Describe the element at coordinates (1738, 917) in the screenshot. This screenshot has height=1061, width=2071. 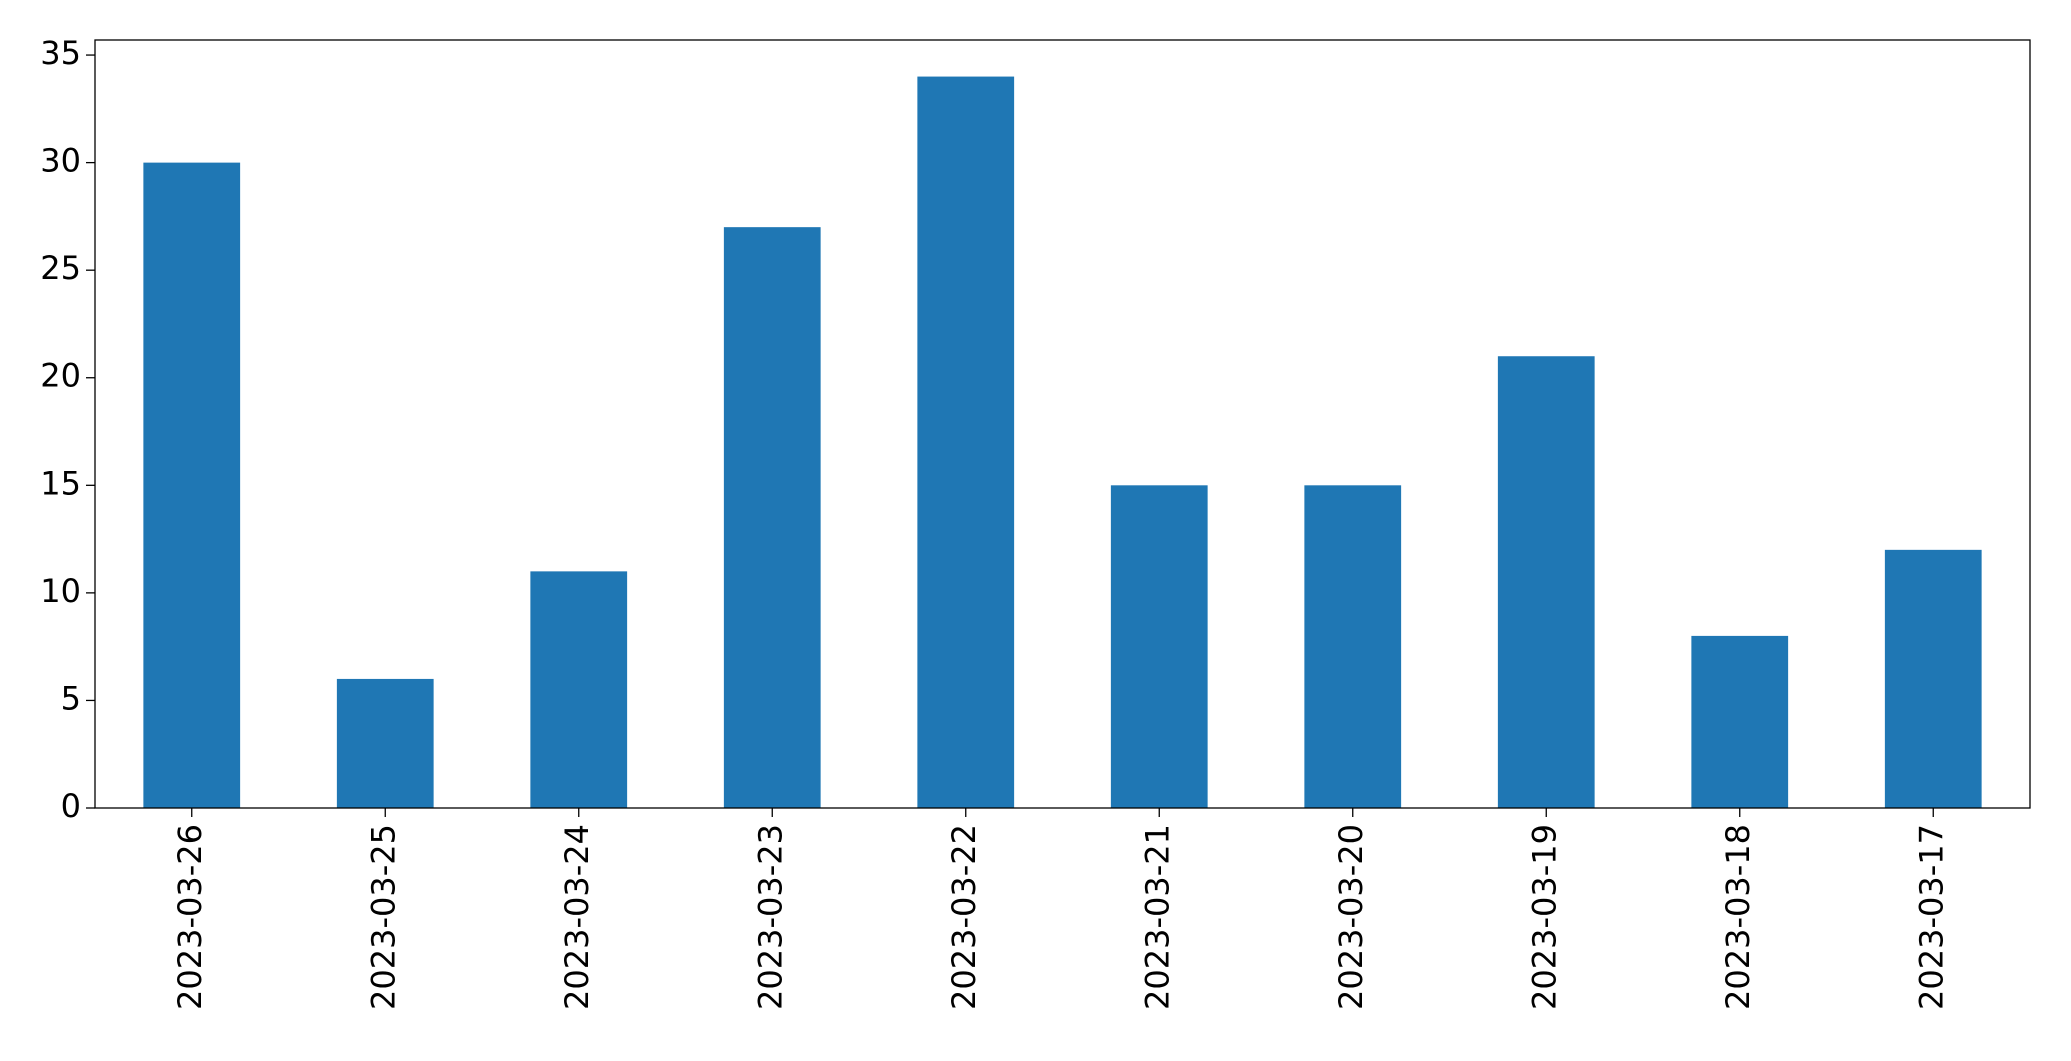
I see `x-tick-label: 2023-03-18` at that location.